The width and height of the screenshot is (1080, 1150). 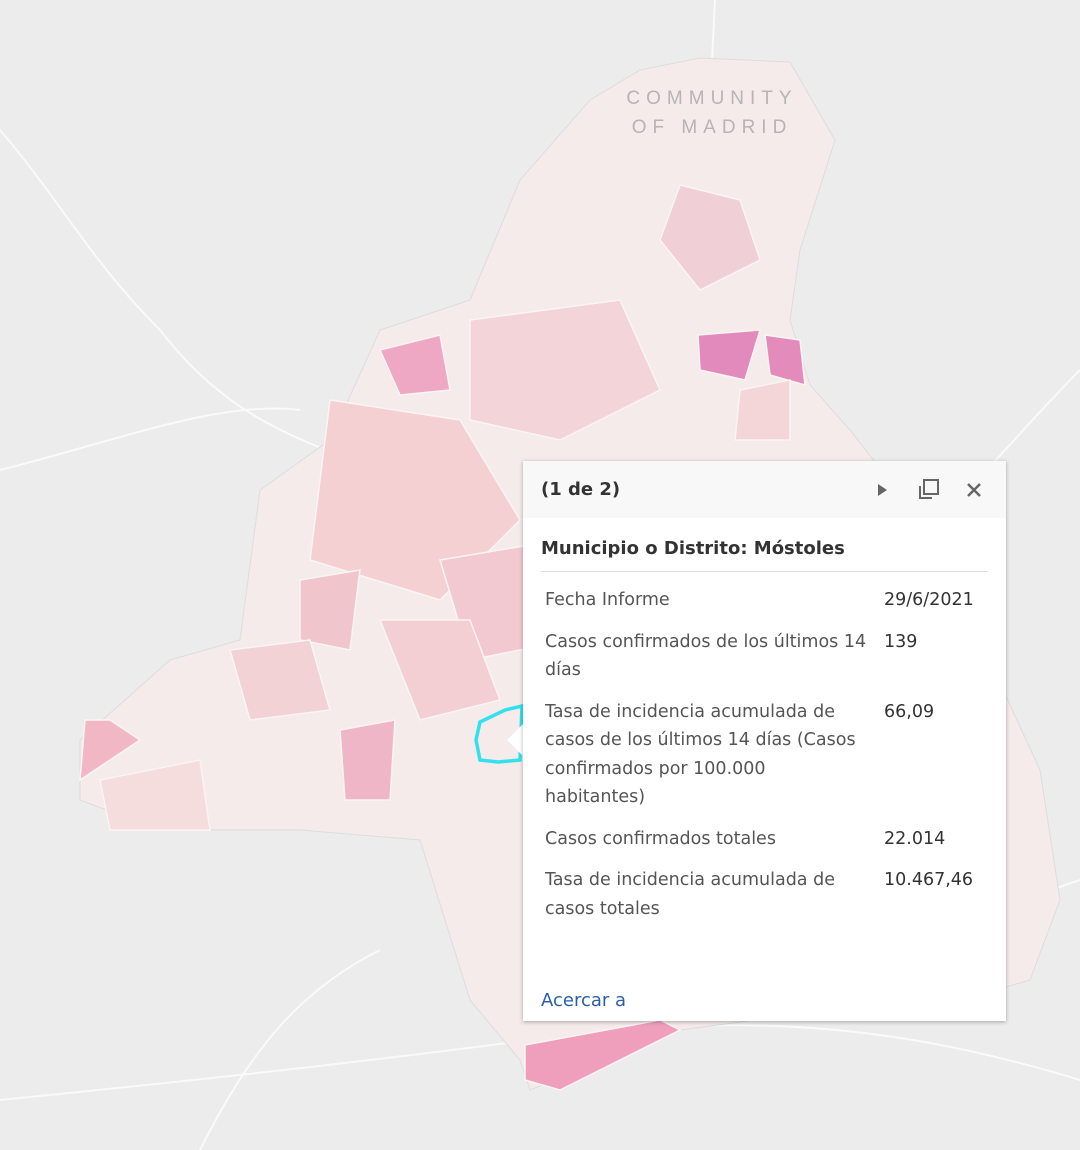 I want to click on attribute-value: 22.014, so click(x=915, y=838).